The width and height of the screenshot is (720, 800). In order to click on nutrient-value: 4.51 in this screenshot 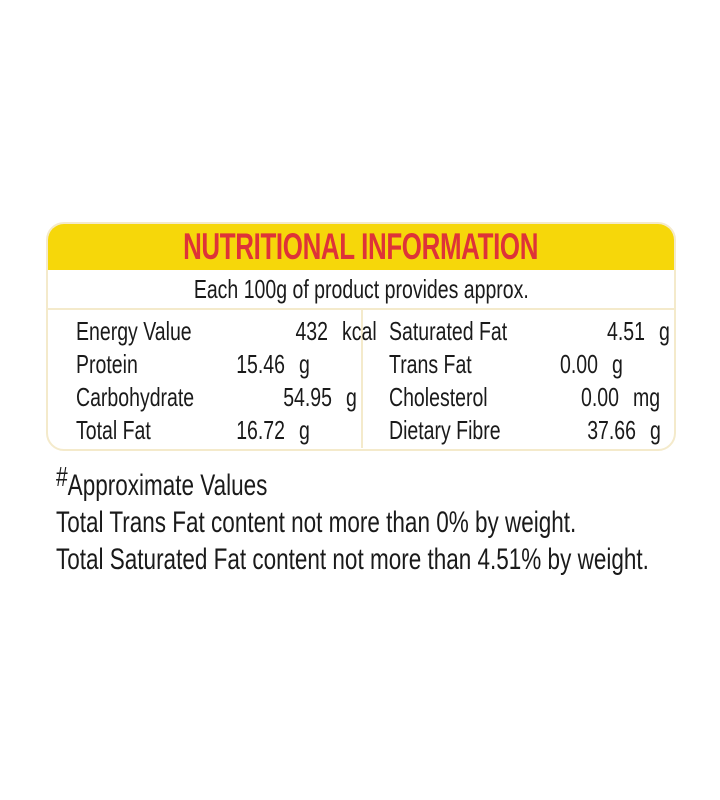, I will do `click(625, 331)`.